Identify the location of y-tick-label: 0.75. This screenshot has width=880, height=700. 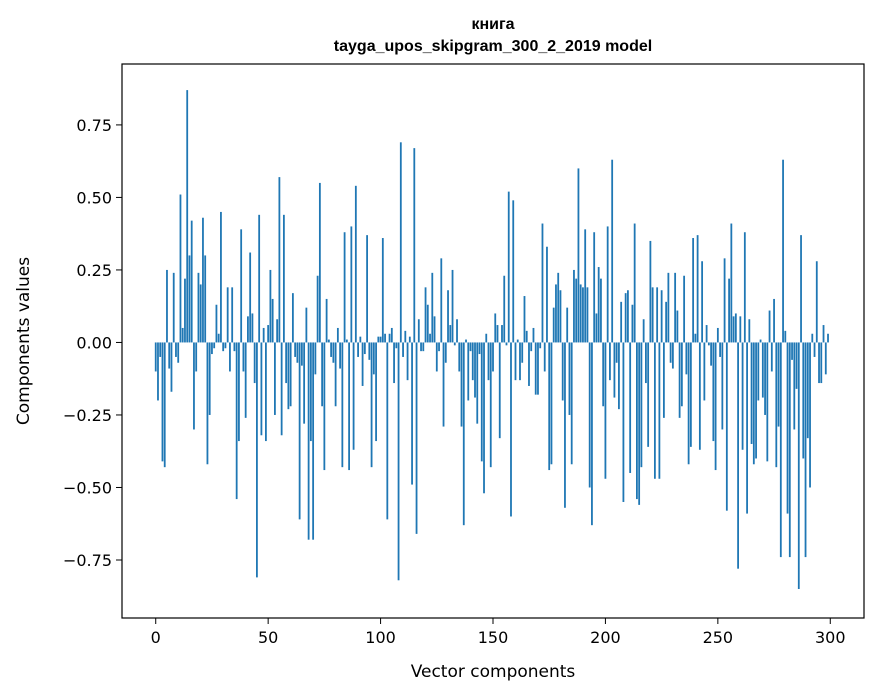
(94, 125).